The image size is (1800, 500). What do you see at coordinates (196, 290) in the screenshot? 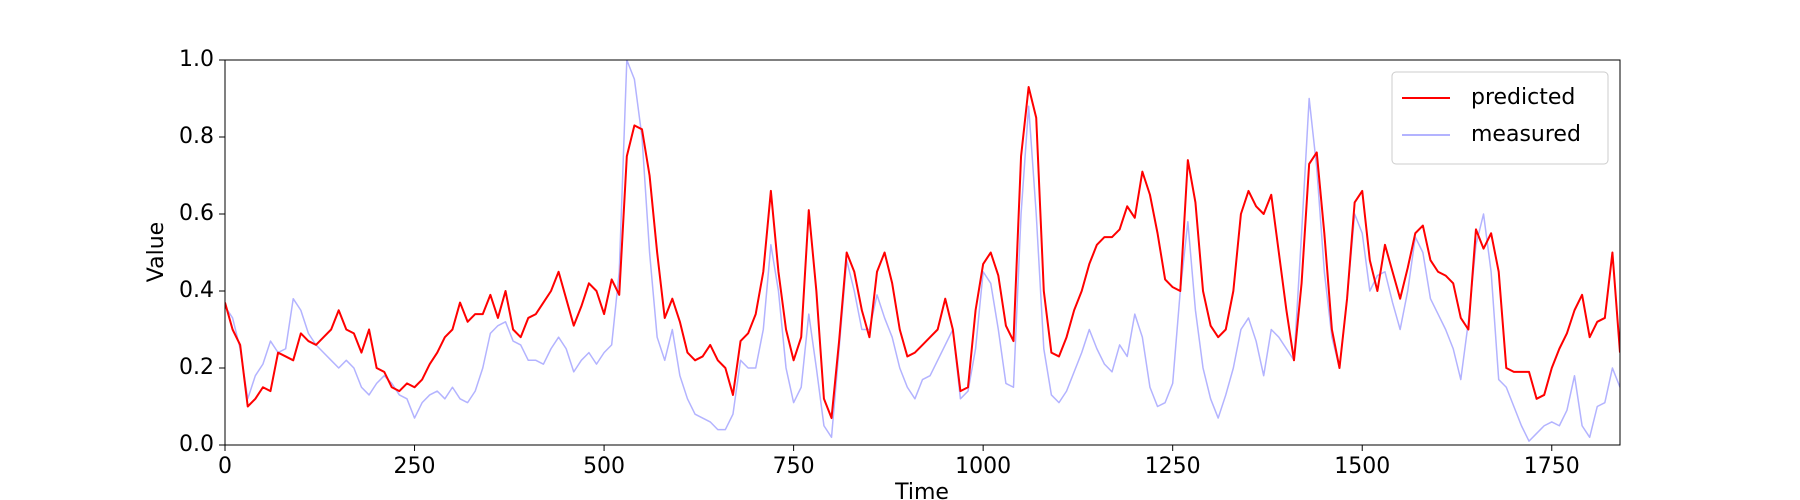
I see `y-tick-label: 0.4` at bounding box center [196, 290].